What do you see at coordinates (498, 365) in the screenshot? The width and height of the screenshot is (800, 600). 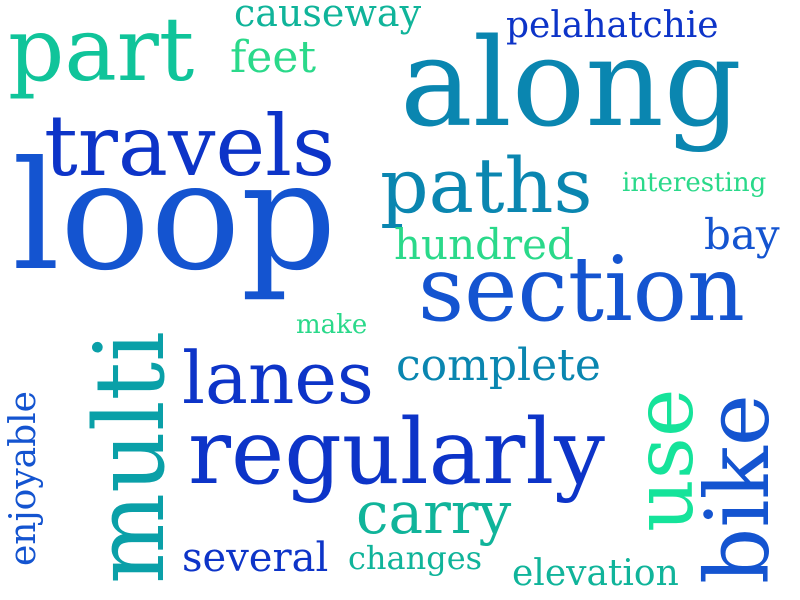 I see `word-complete: complete` at bounding box center [498, 365].